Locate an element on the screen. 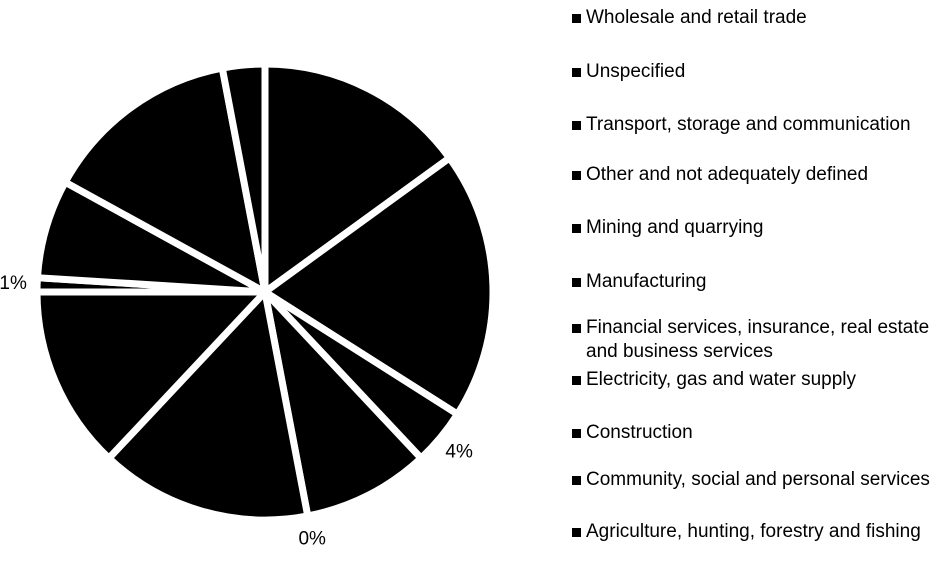  legend-label: Wholesale and retail trade is located at coordinates (696, 17).